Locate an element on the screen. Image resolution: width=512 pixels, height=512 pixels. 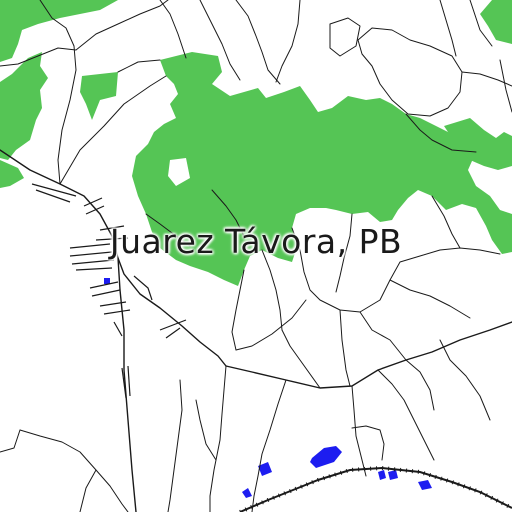
railway-layer is located at coordinates (375, 488).